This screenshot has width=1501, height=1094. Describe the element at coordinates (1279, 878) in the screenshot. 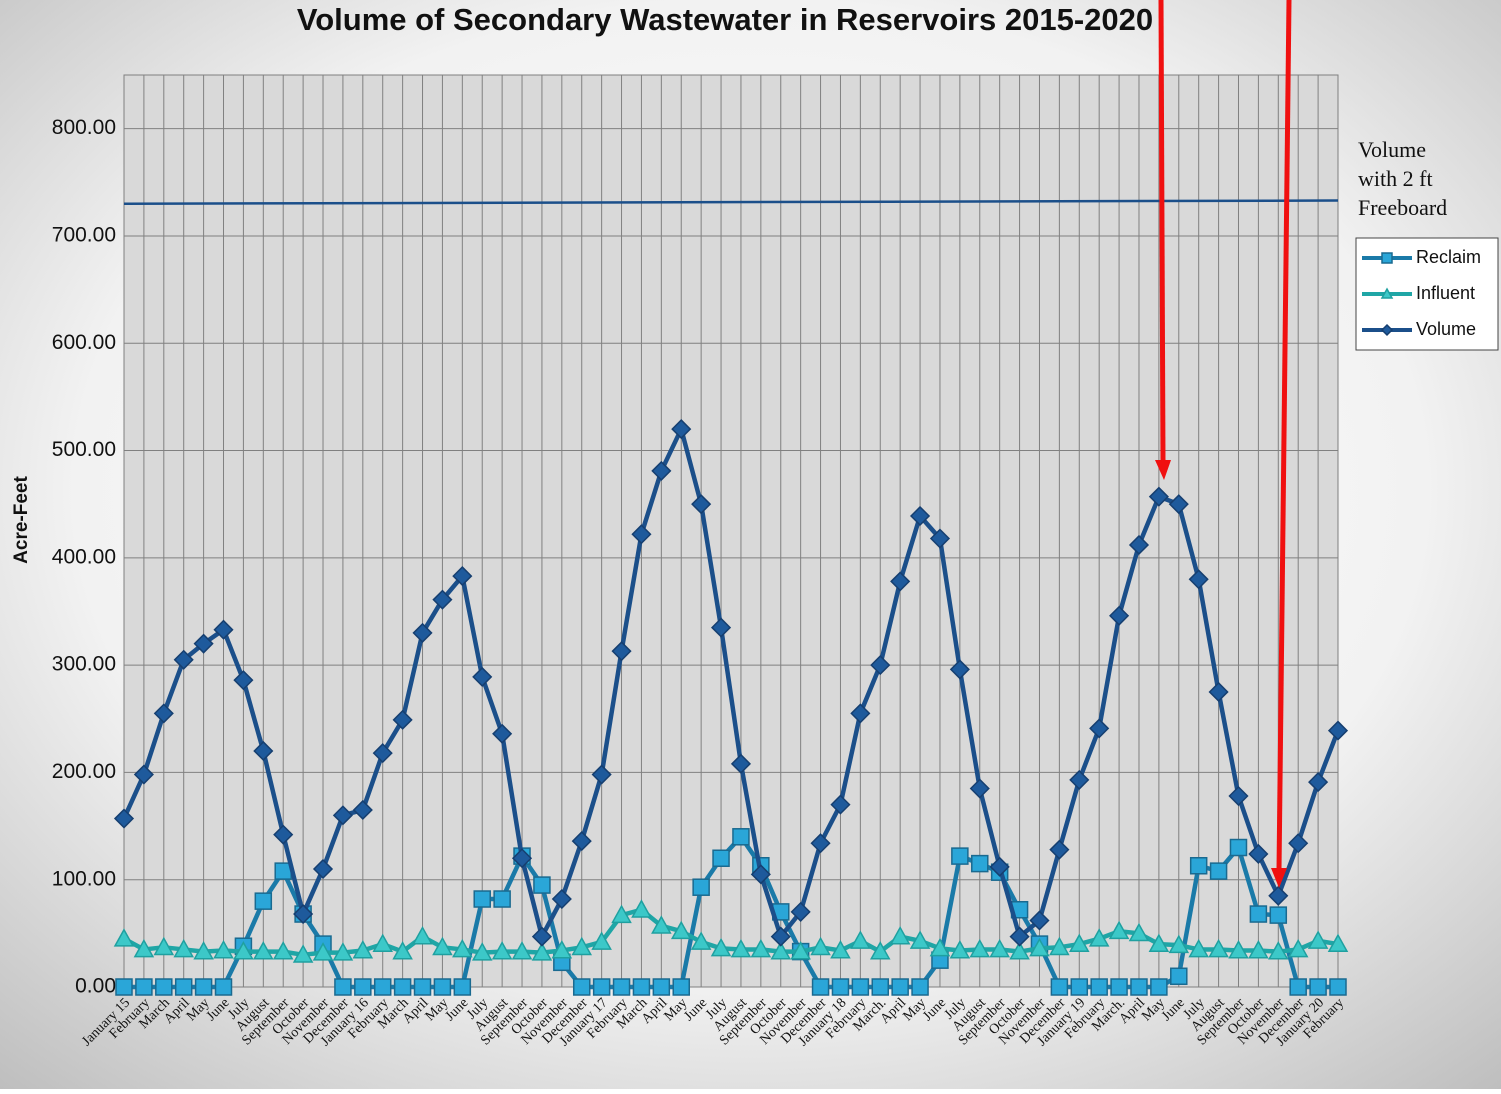

I see `arrow-head` at that location.